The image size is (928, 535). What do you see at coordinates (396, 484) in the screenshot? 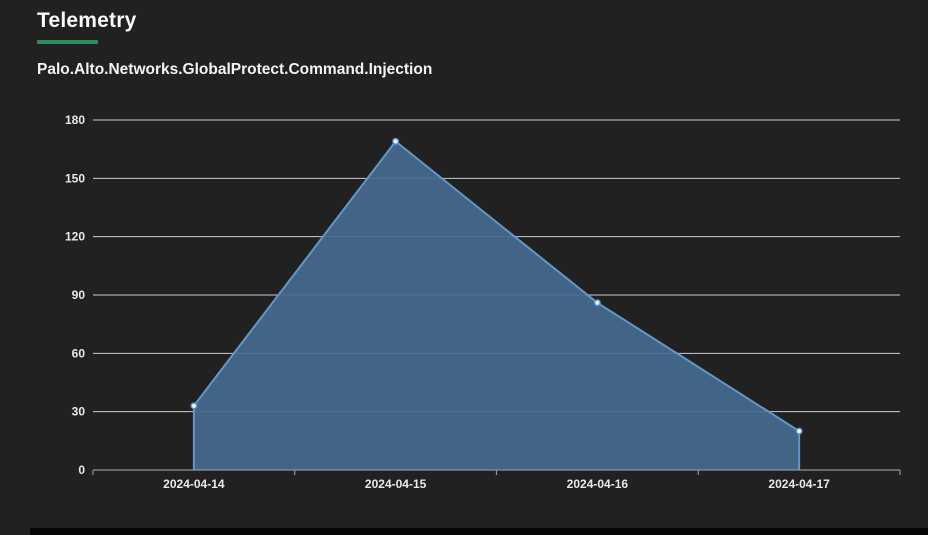
I see `x-axis-tick-label: 2024-04-15` at bounding box center [396, 484].